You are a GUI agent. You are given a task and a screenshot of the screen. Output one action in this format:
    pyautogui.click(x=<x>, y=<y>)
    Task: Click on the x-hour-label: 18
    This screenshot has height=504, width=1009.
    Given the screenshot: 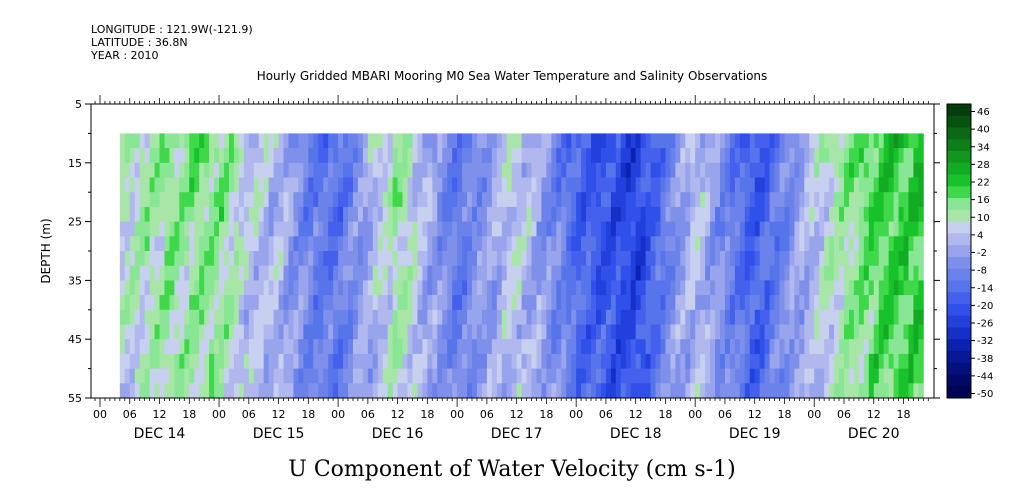 What is the action you would take?
    pyautogui.click(x=427, y=414)
    